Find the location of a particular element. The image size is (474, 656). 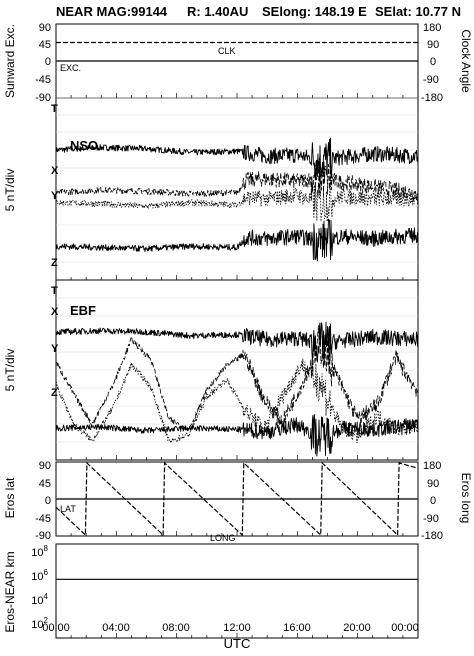

eros-tick-left-1: 45 is located at coordinates (45, 484).